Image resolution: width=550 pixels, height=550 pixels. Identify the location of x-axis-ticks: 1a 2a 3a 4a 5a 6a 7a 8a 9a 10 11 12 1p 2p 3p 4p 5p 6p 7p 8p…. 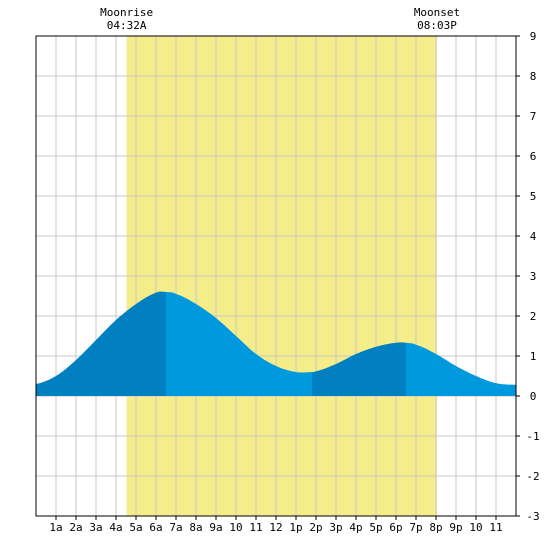
(276, 525).